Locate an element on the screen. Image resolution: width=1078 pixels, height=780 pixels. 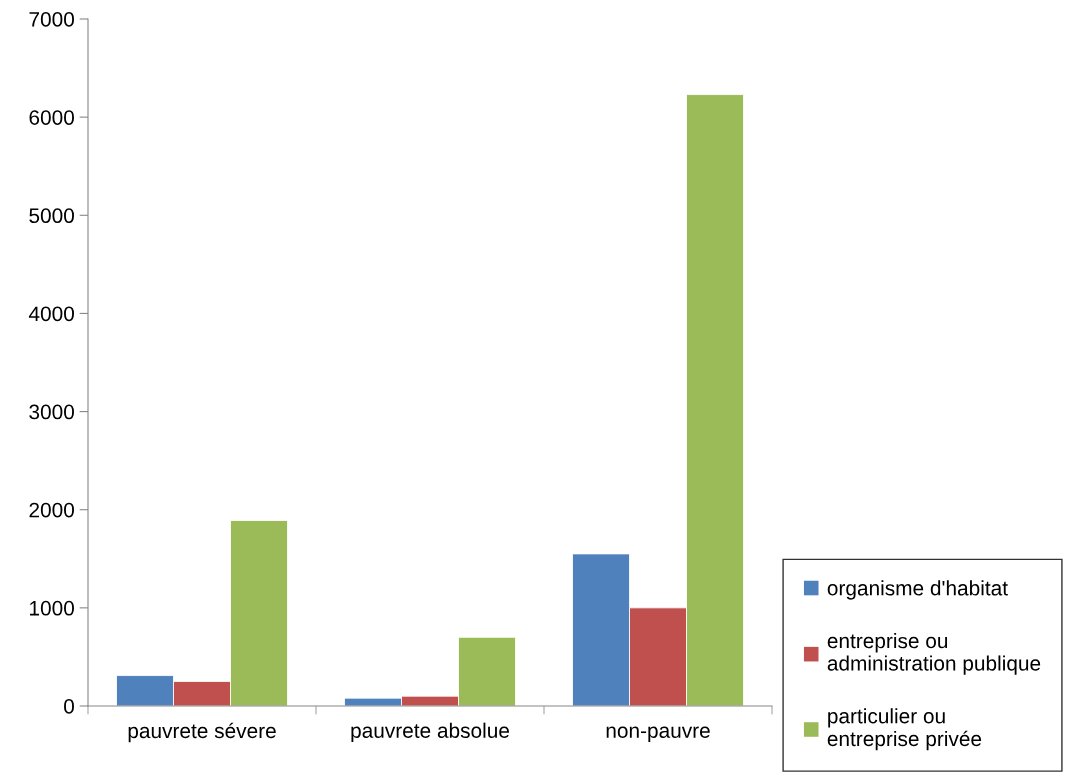
x-tick-label: pauvrete sévere is located at coordinates (202, 732).